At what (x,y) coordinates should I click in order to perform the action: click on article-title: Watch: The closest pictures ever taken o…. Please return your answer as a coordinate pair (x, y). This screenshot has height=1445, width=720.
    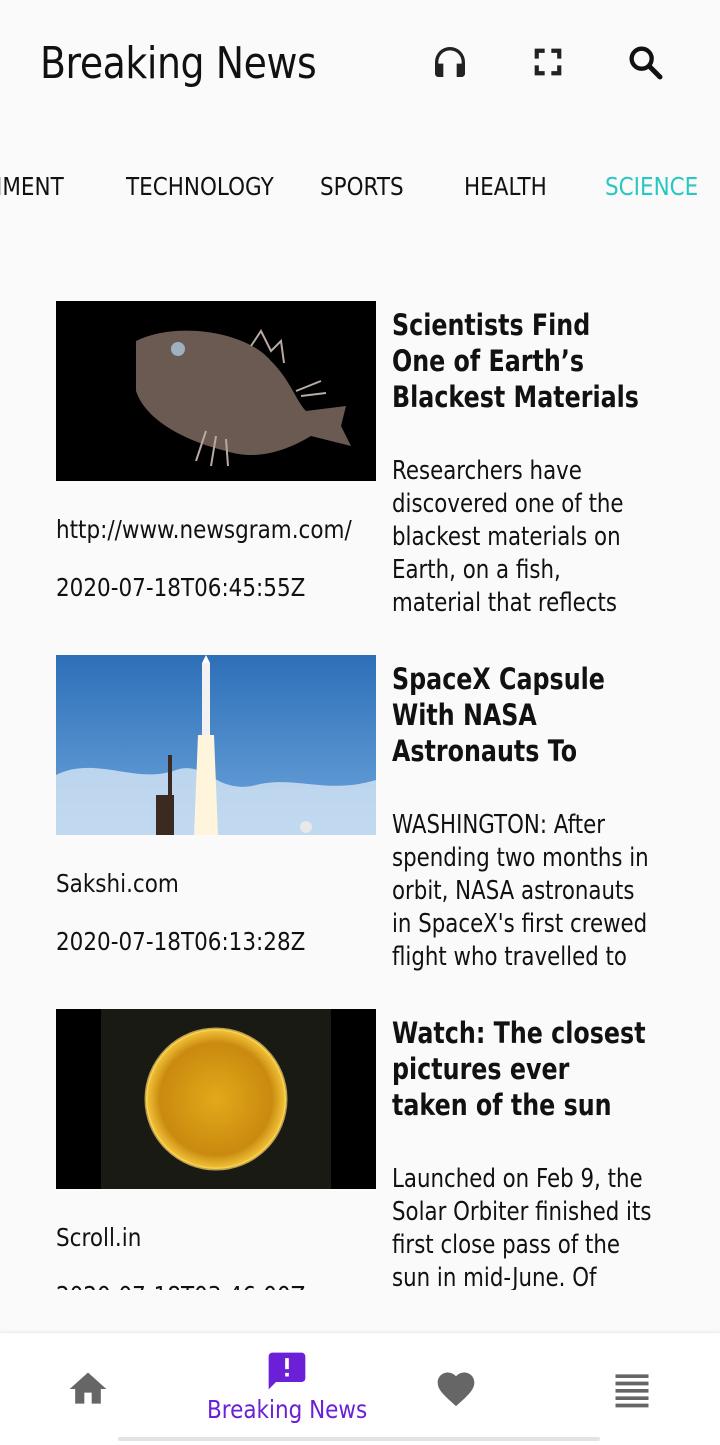
    Looking at the image, I should click on (519, 1069).